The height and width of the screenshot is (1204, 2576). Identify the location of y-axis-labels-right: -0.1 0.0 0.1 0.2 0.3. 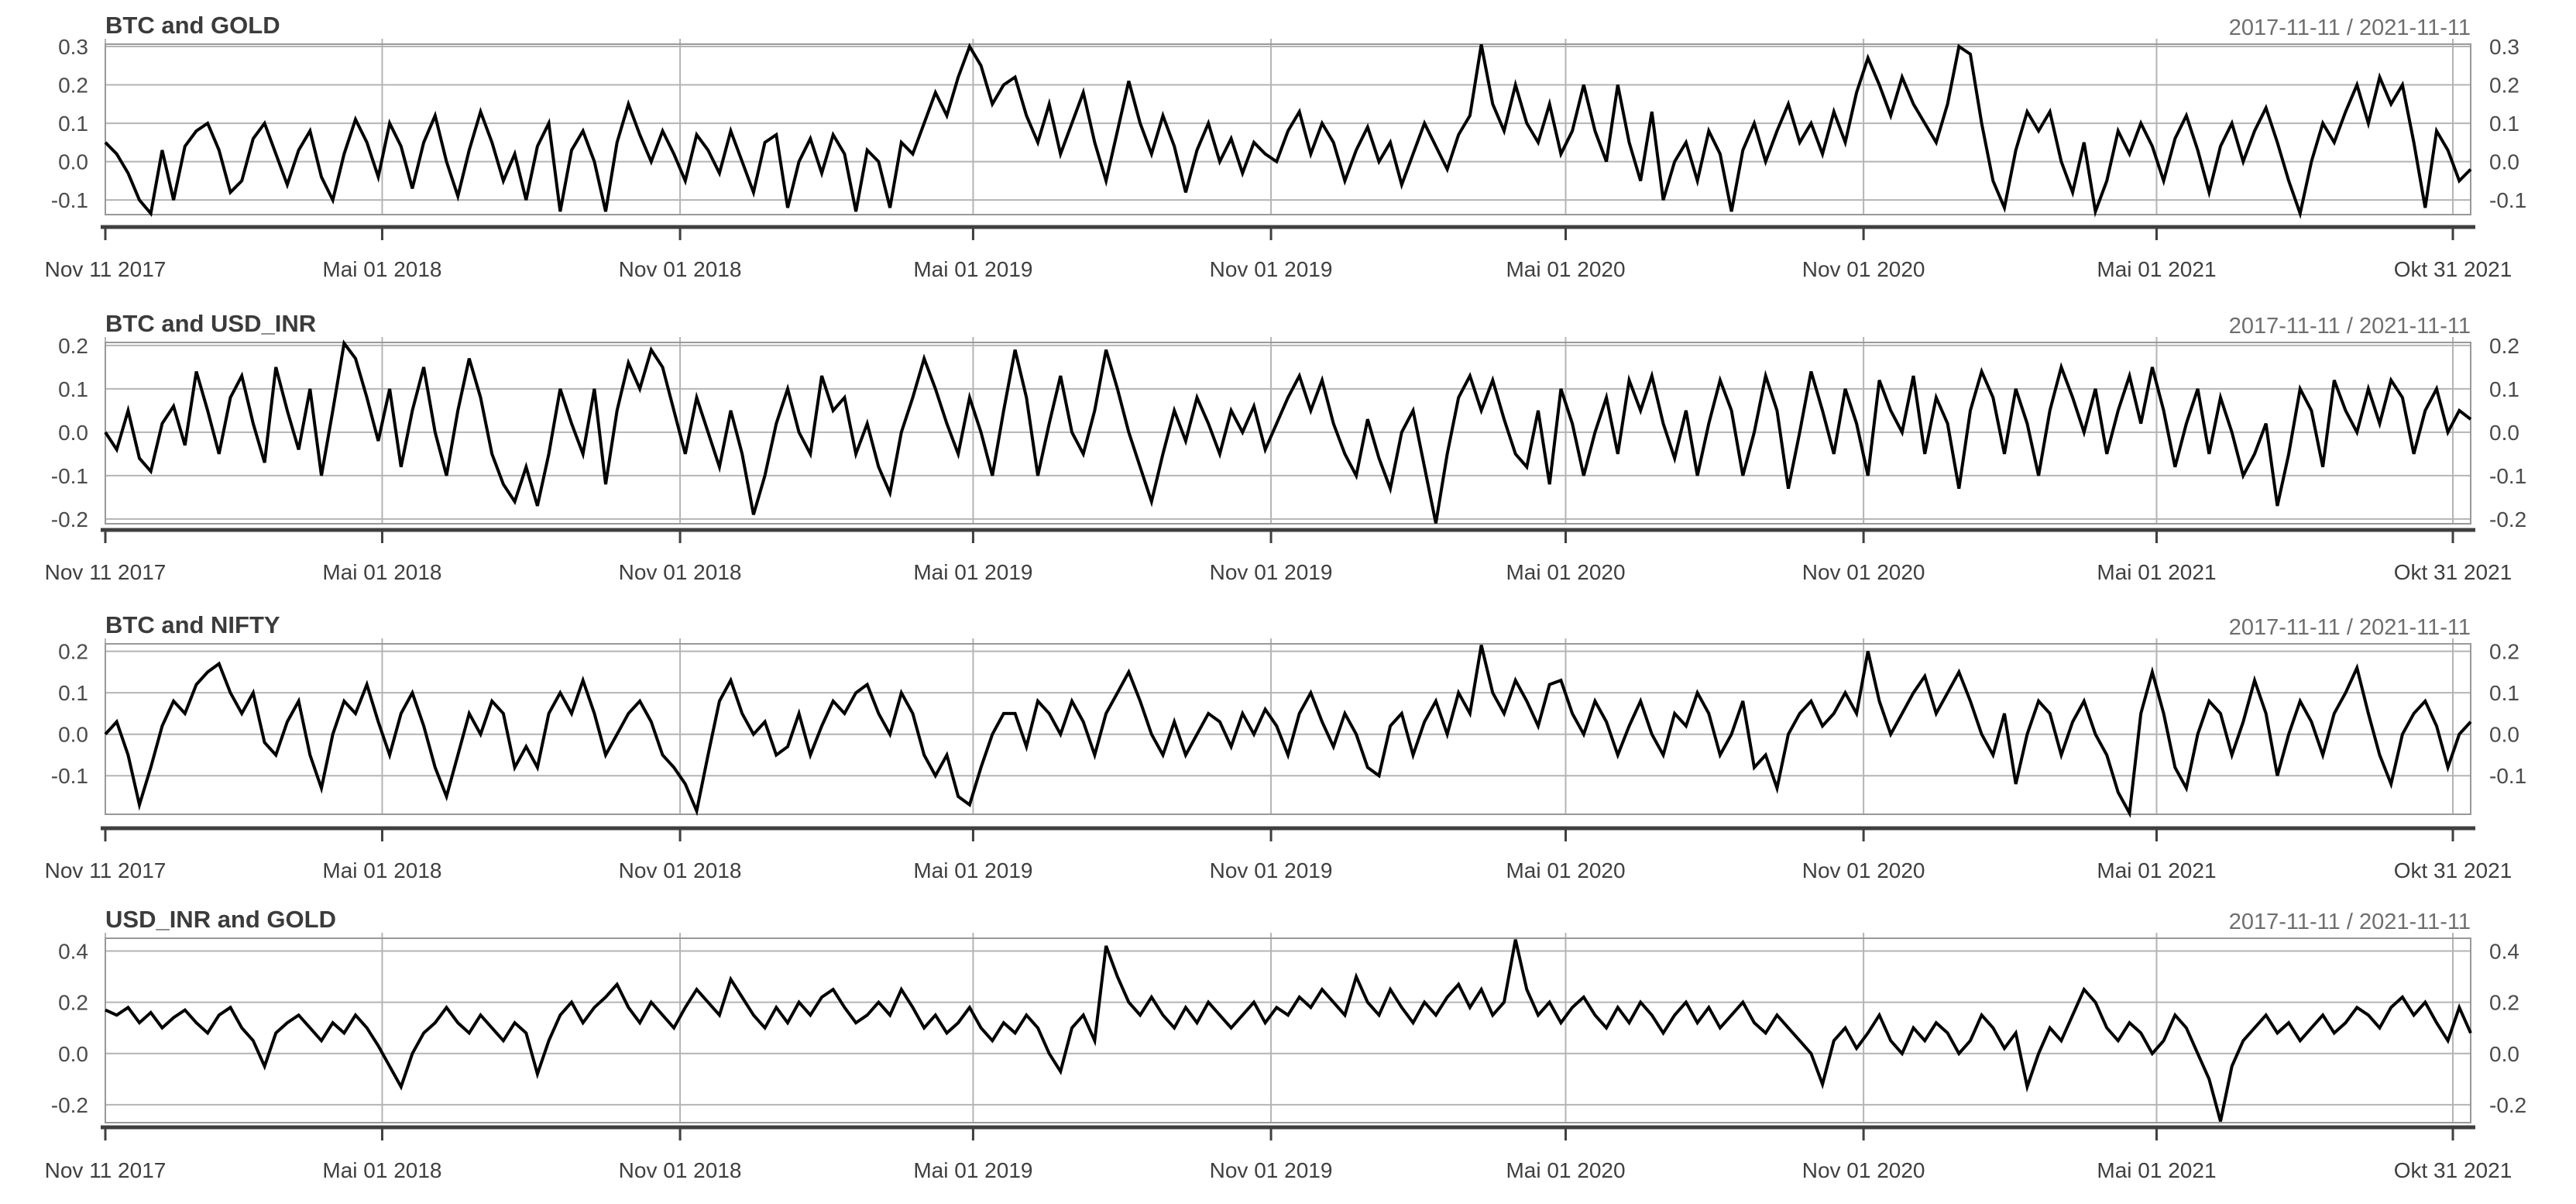
(2507, 124).